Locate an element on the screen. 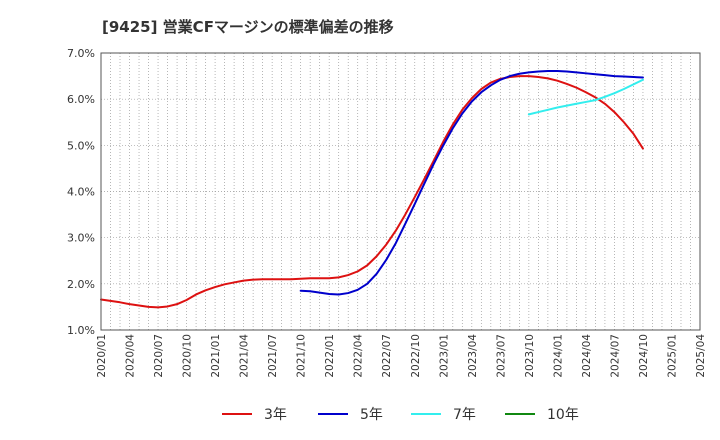 The height and width of the screenshot is (440, 720). legend-label: 5年 is located at coordinates (371, 415).